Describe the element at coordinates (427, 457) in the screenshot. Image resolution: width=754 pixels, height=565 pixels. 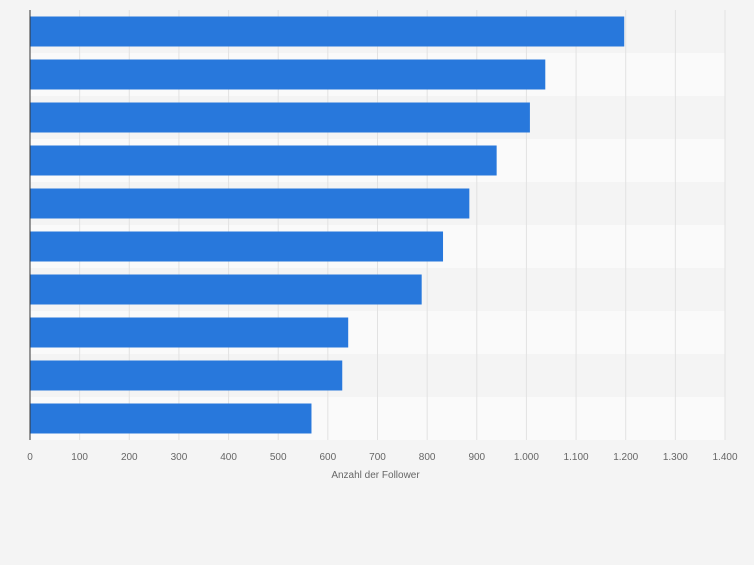
I see `x-tick-label-800: 800` at that location.